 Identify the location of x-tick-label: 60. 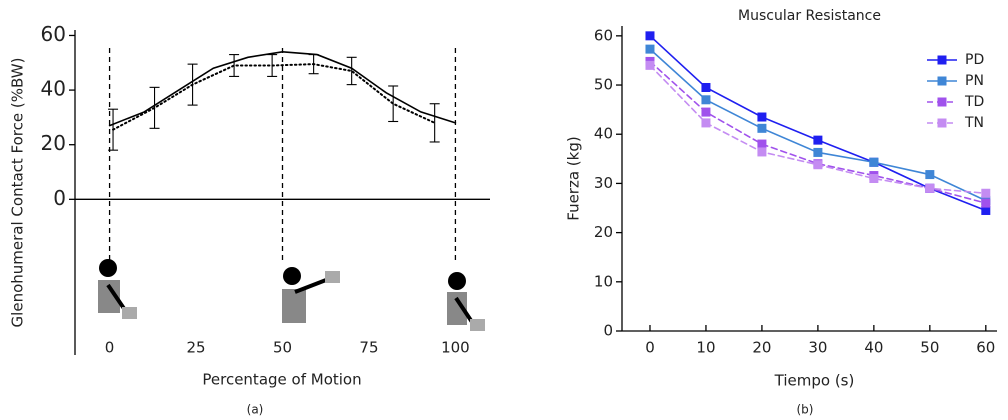
(985, 348).